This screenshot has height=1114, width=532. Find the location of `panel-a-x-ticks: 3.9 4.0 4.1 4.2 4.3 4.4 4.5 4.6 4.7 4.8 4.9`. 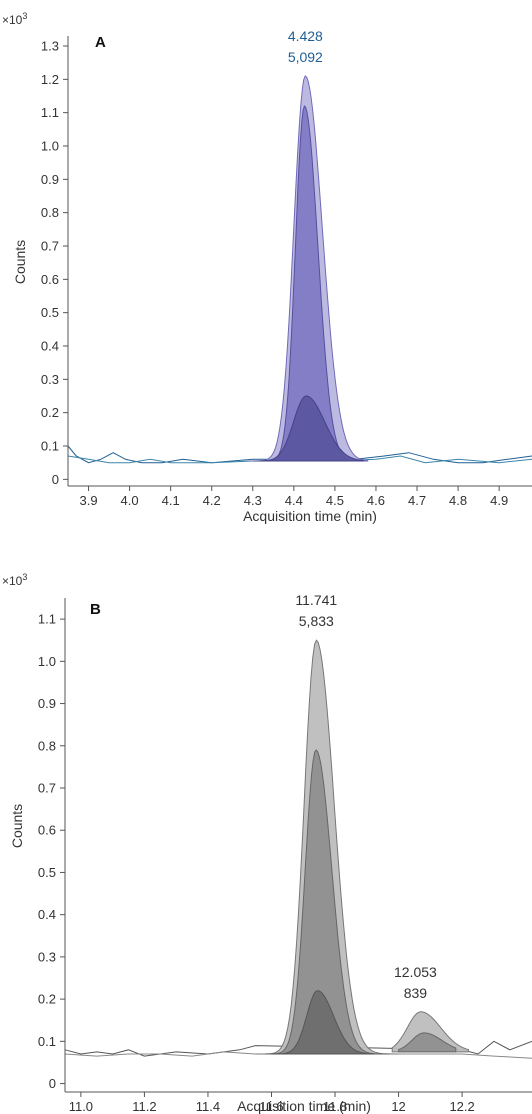

panel-a-x-ticks: 3.9 4.0 4.1 4.2 4.3 4.4 4.5 4.6 4.7 4.8 4.9 is located at coordinates (293, 497).